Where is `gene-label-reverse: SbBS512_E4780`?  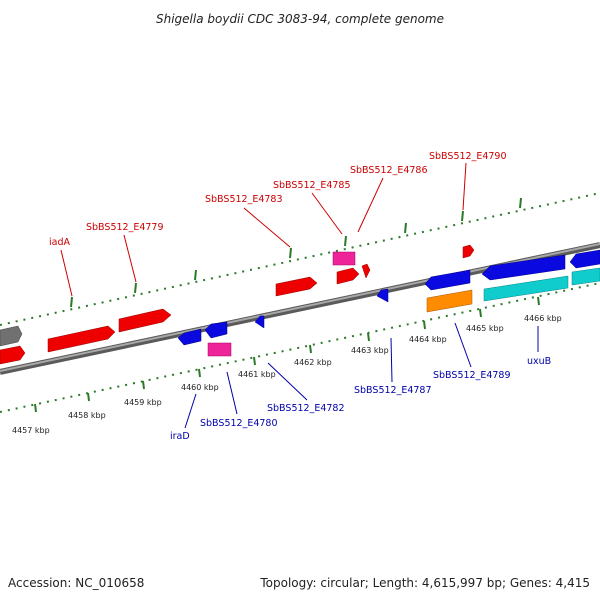
gene-label-reverse: SbBS512_E4780 is located at coordinates (239, 423).